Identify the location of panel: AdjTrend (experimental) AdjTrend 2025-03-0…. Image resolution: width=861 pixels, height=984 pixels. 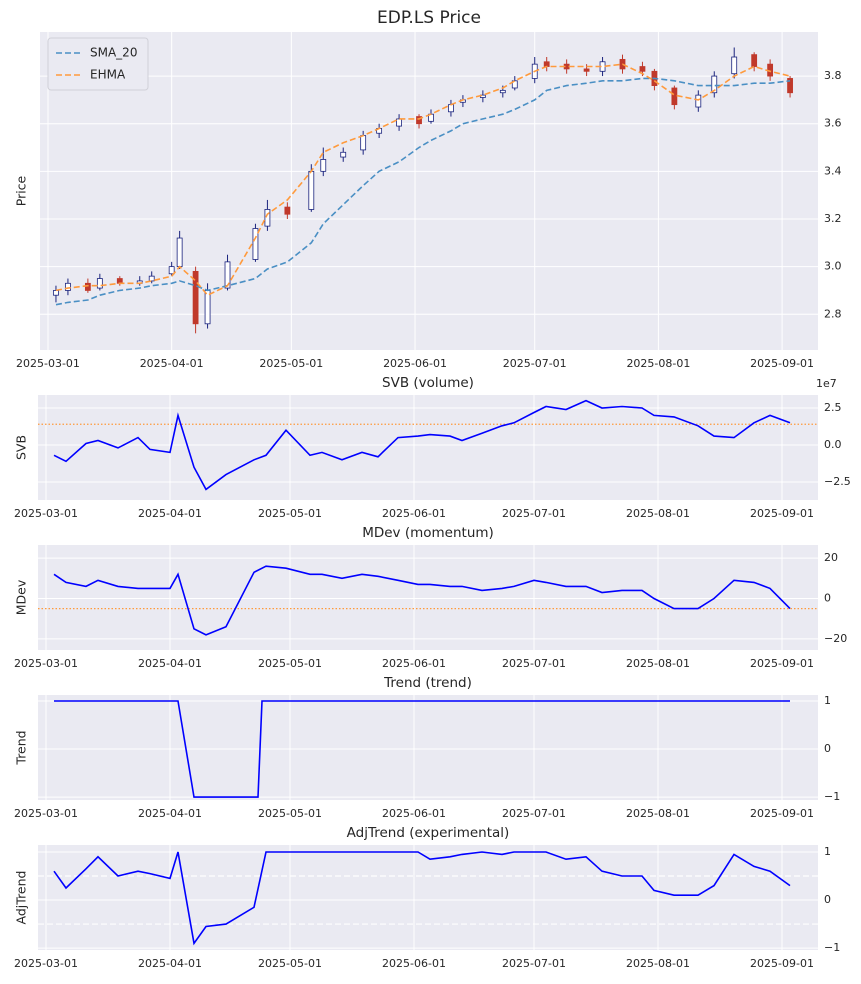
(427, 897).